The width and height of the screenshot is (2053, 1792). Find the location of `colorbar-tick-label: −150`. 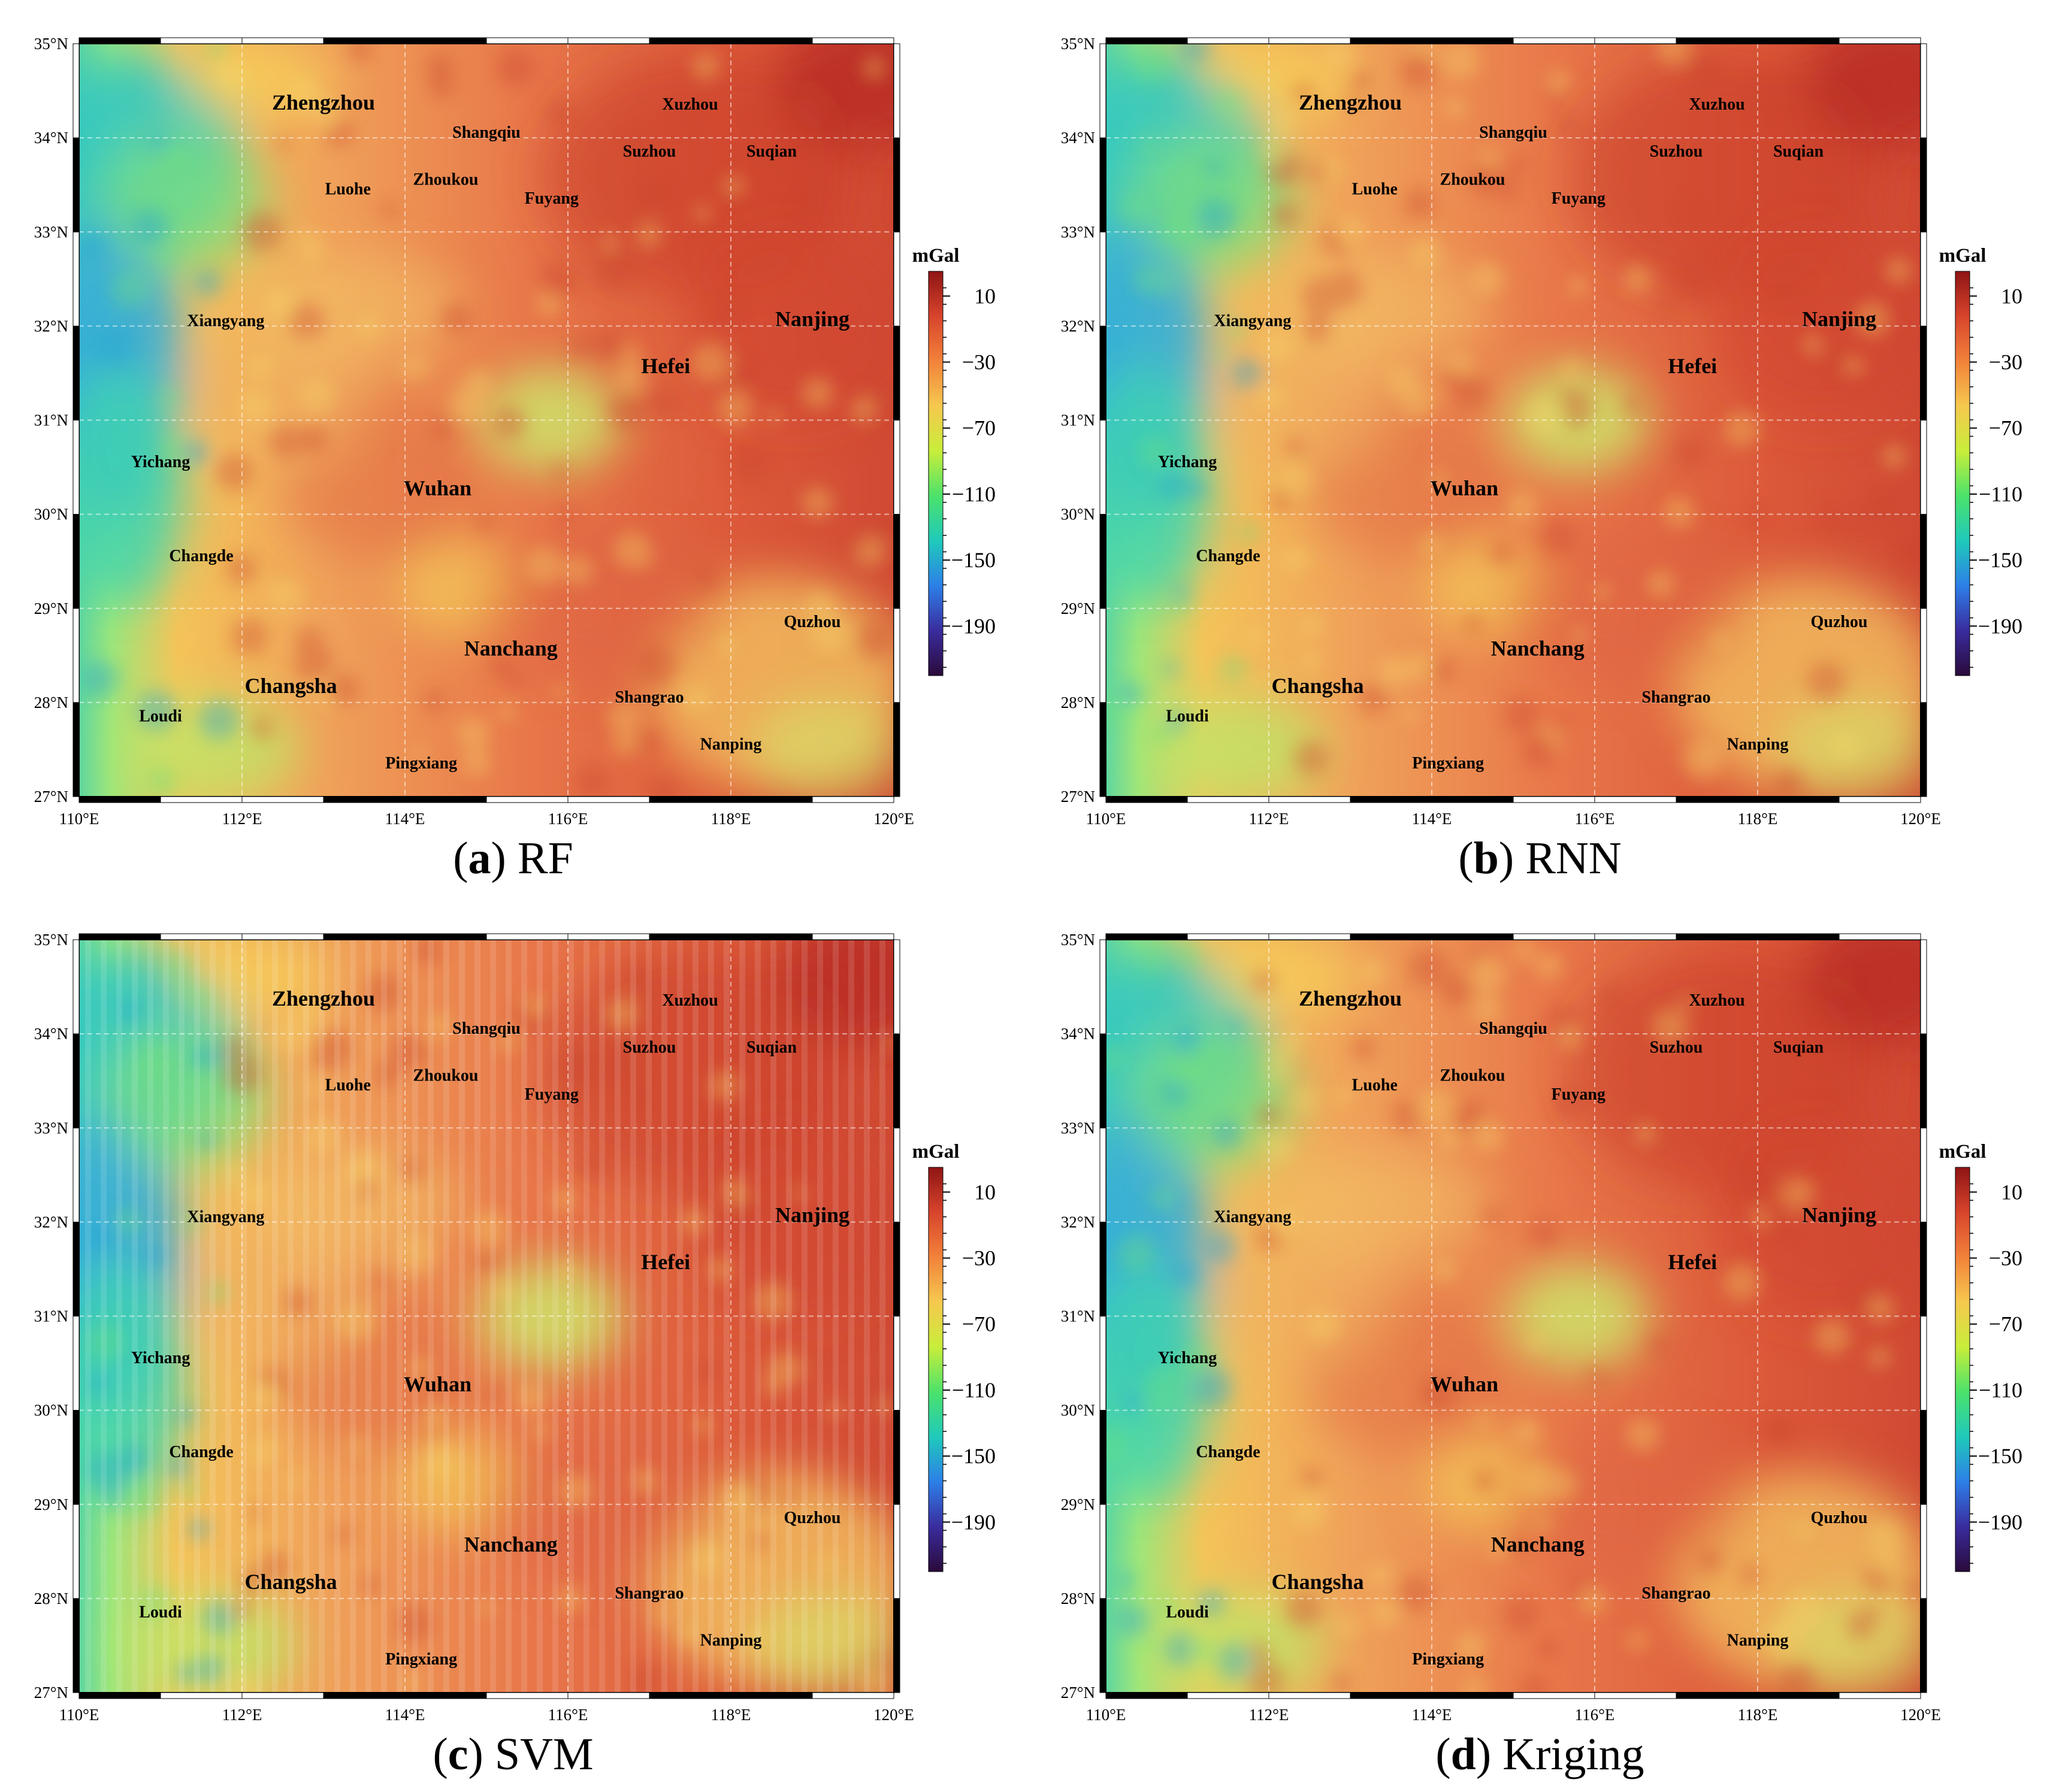

colorbar-tick-label: −150 is located at coordinates (2000, 1456).